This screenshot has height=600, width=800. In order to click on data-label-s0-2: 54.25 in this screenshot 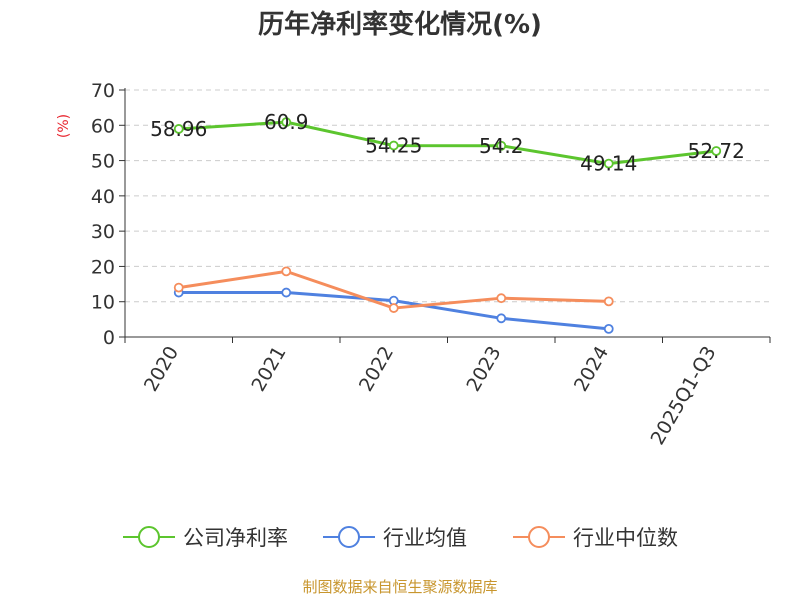, I will do `click(393, 146)`.